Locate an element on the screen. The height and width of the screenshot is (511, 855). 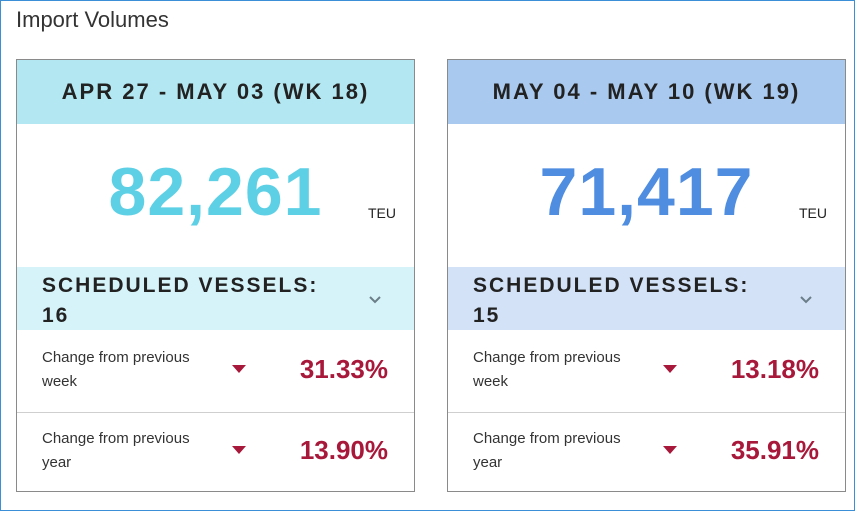
week-range-header: MAY 04 - MAY 10 (WK 19) is located at coordinates (646, 92).